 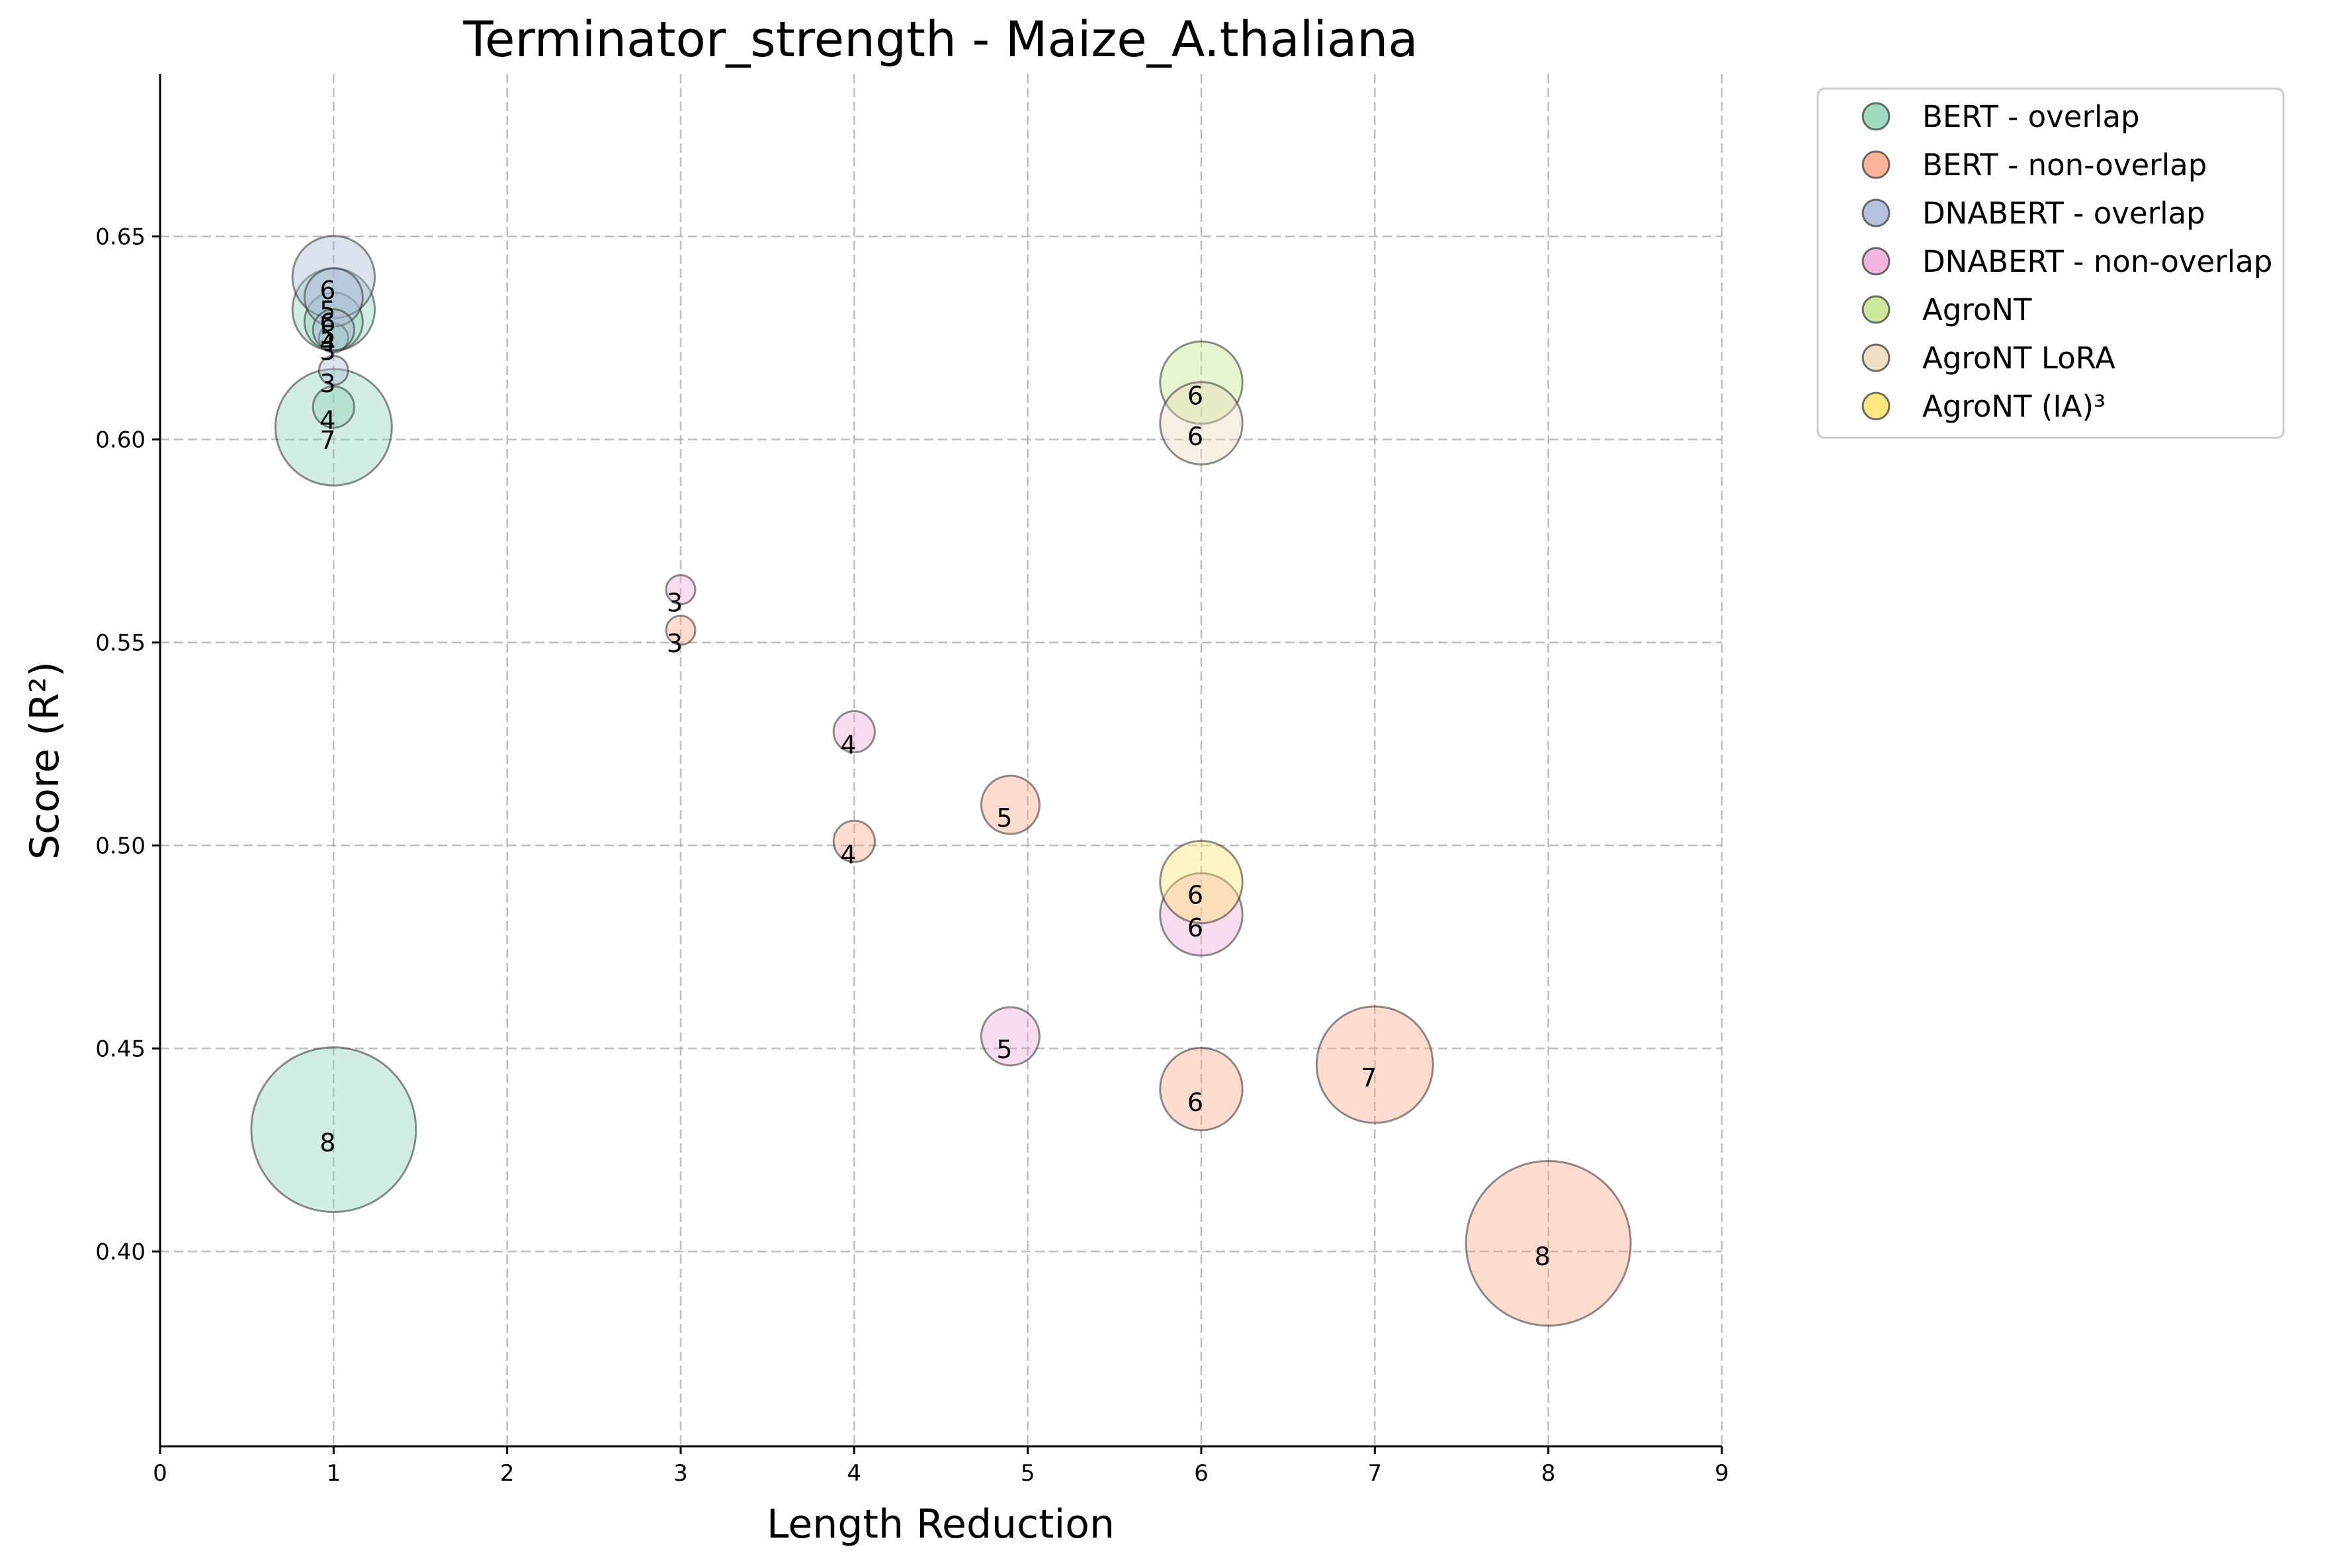 I want to click on y-ticks: 0.40 0.45 0.50 0.55 0.60 0.65, so click(x=127, y=744).